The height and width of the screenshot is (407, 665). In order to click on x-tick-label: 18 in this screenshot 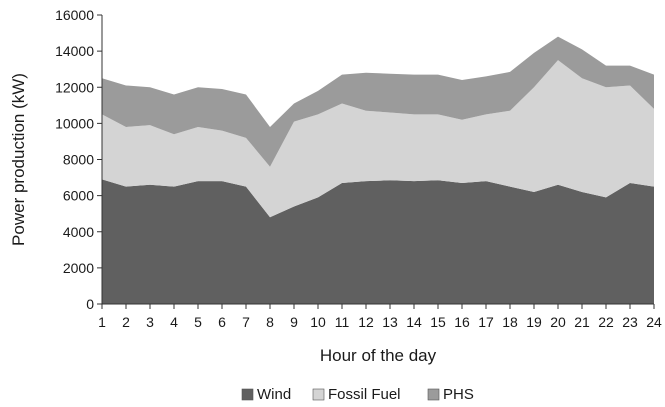, I will do `click(510, 322)`.